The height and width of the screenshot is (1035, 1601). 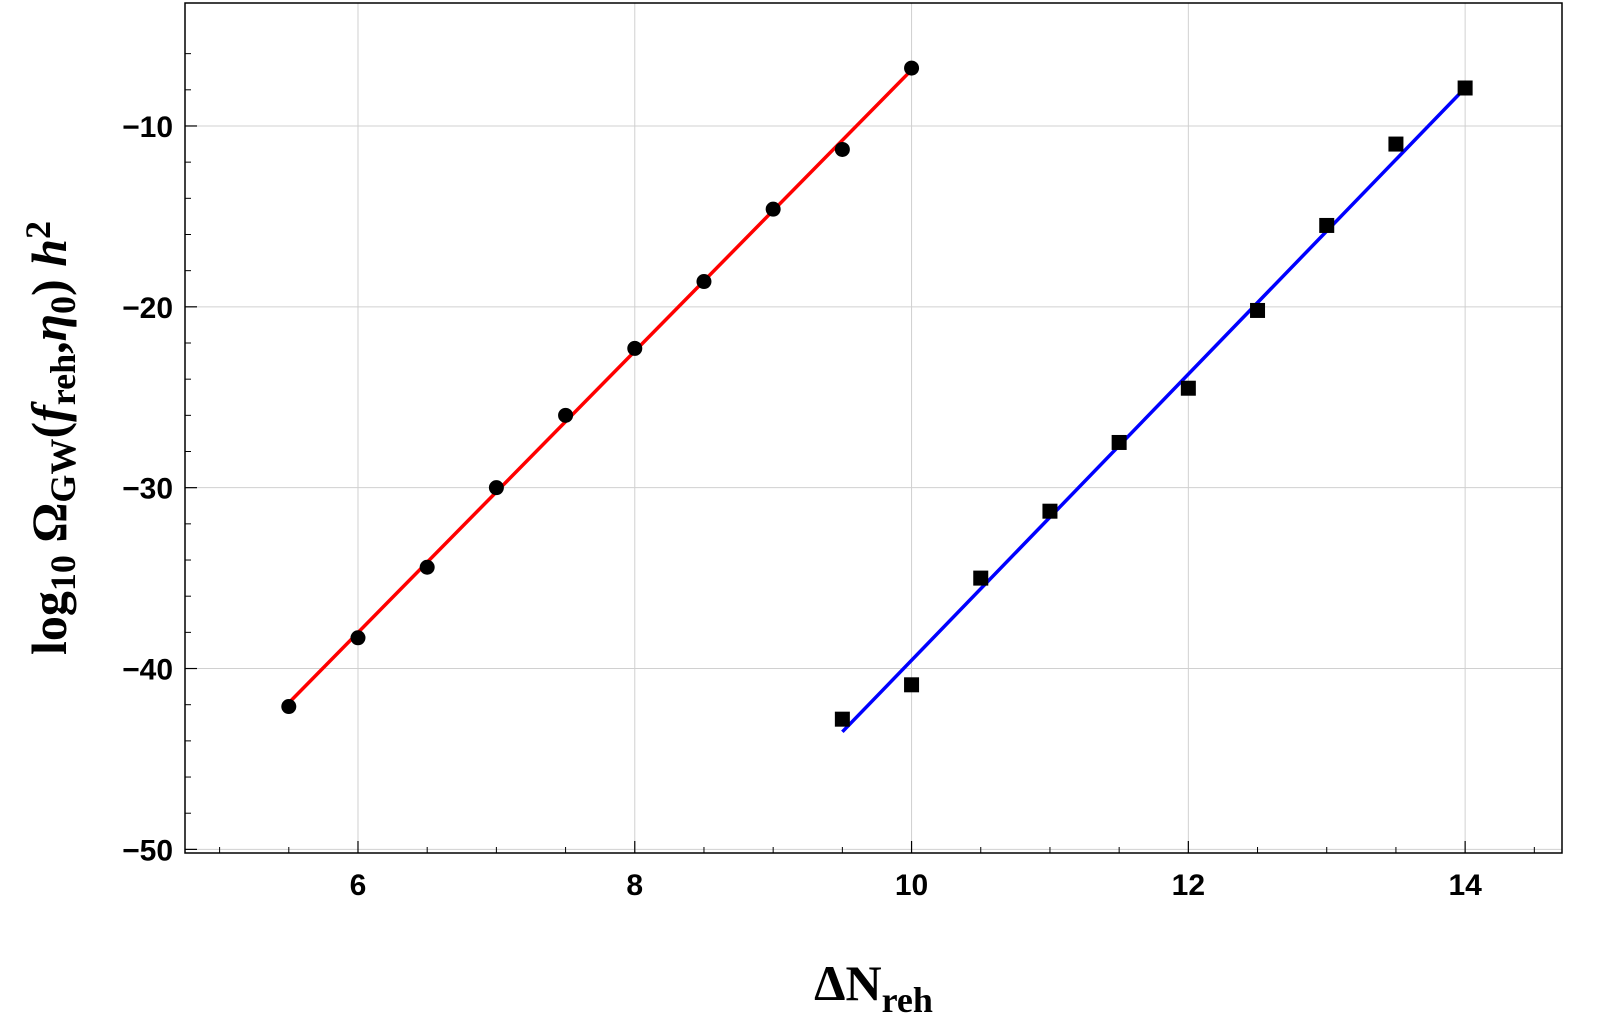 I want to click on y-tick-label: −40, so click(x=147, y=670).